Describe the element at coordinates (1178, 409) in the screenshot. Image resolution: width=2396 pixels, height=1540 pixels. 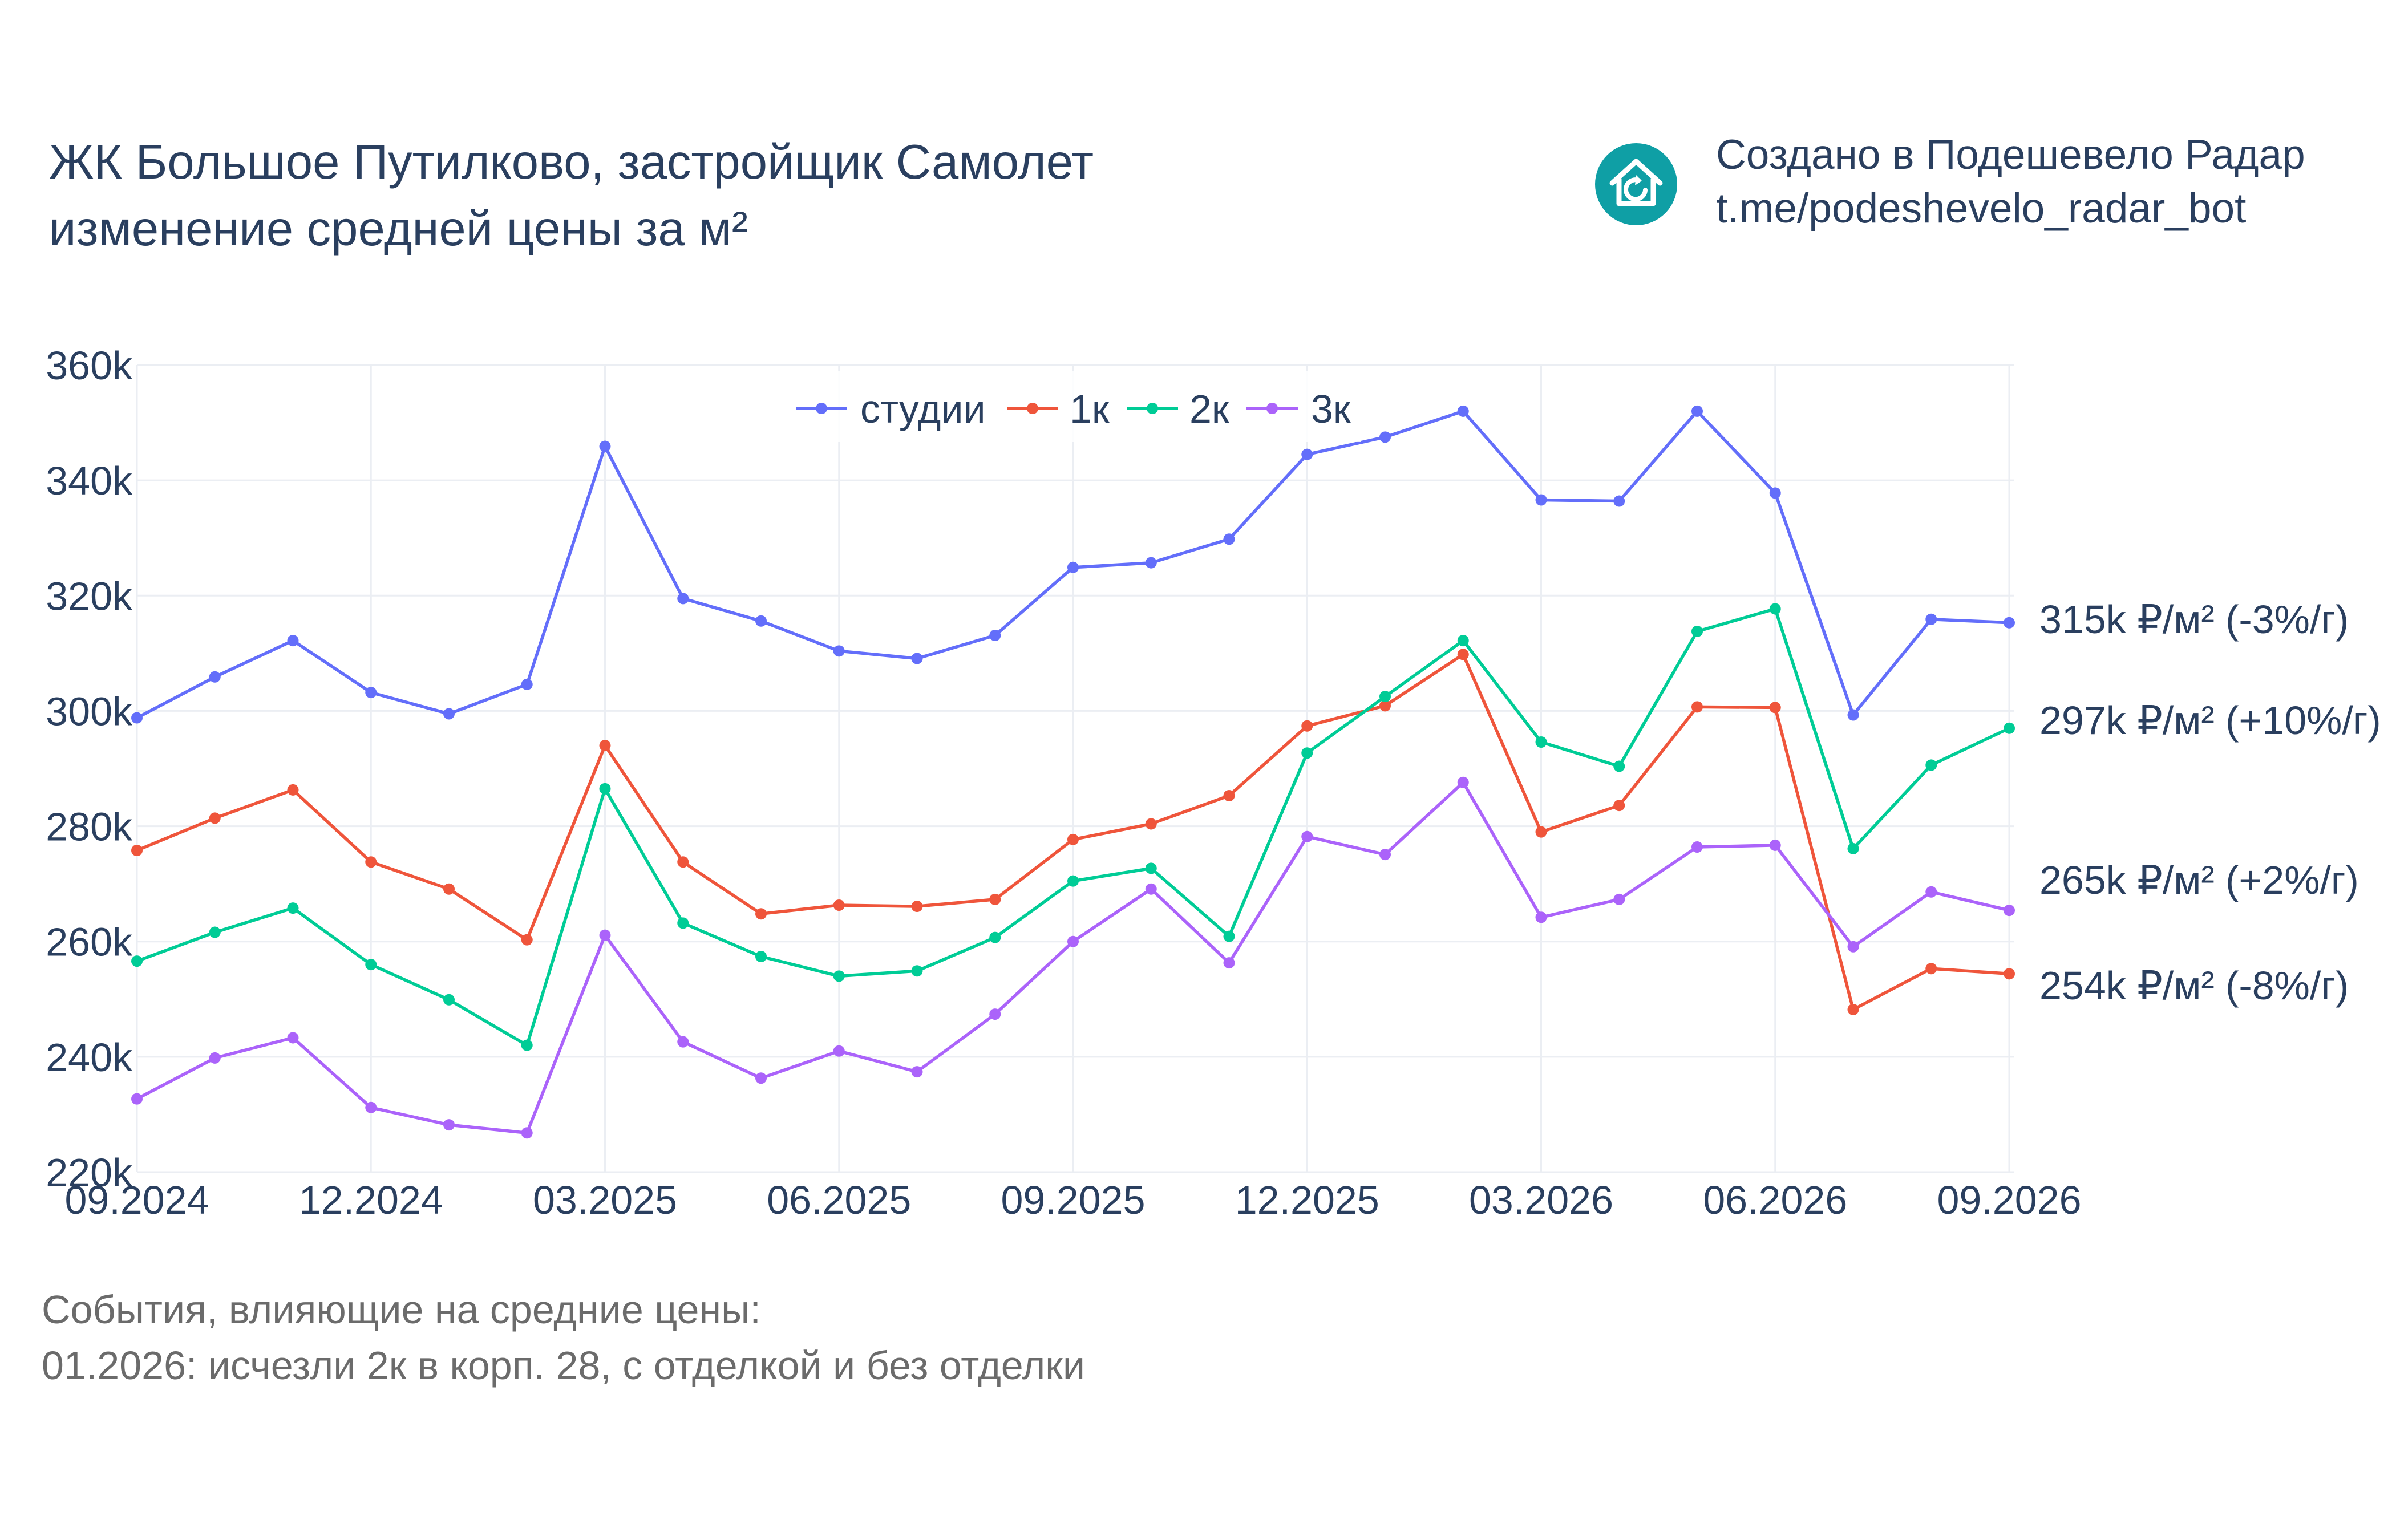
I see `legend-item-3: 2к` at that location.